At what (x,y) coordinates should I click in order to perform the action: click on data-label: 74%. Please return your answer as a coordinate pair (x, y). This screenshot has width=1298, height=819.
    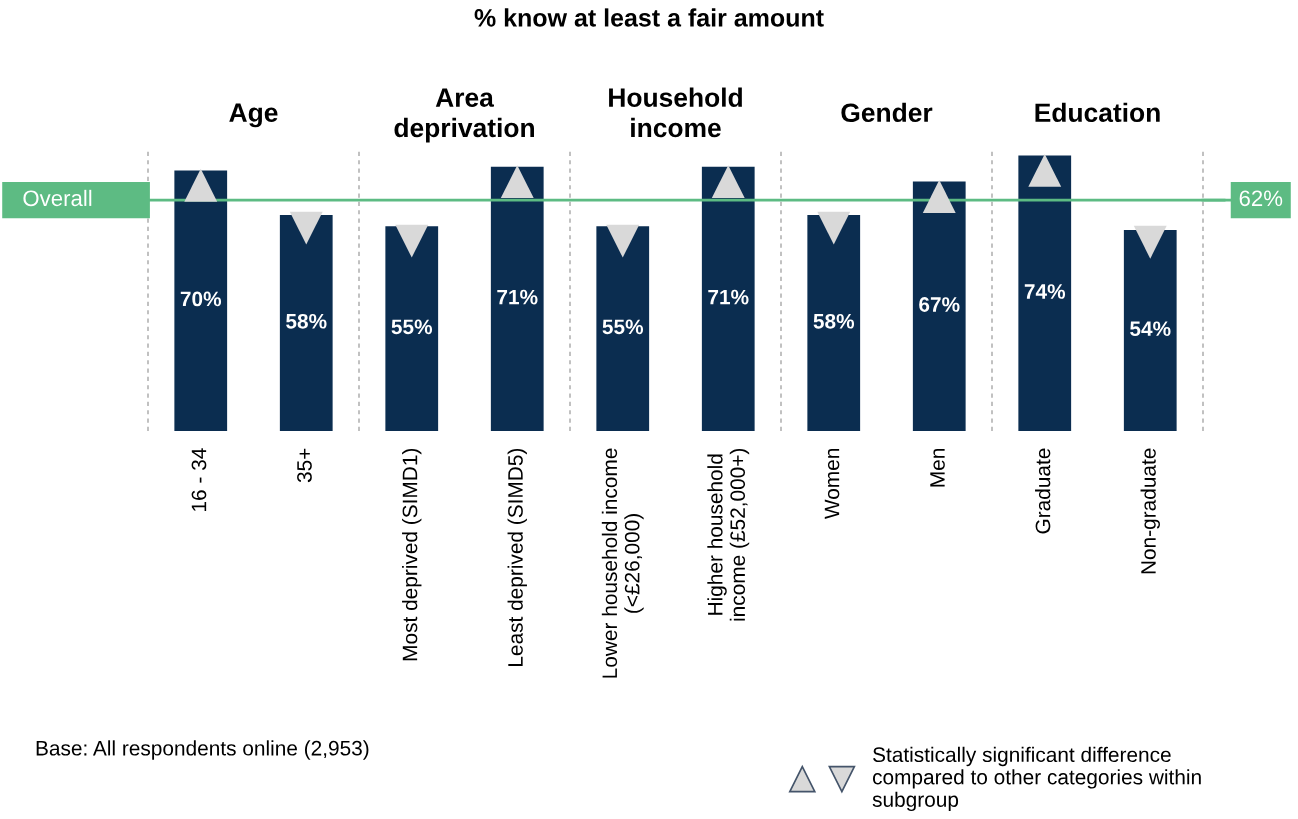
    Looking at the image, I should click on (1045, 291).